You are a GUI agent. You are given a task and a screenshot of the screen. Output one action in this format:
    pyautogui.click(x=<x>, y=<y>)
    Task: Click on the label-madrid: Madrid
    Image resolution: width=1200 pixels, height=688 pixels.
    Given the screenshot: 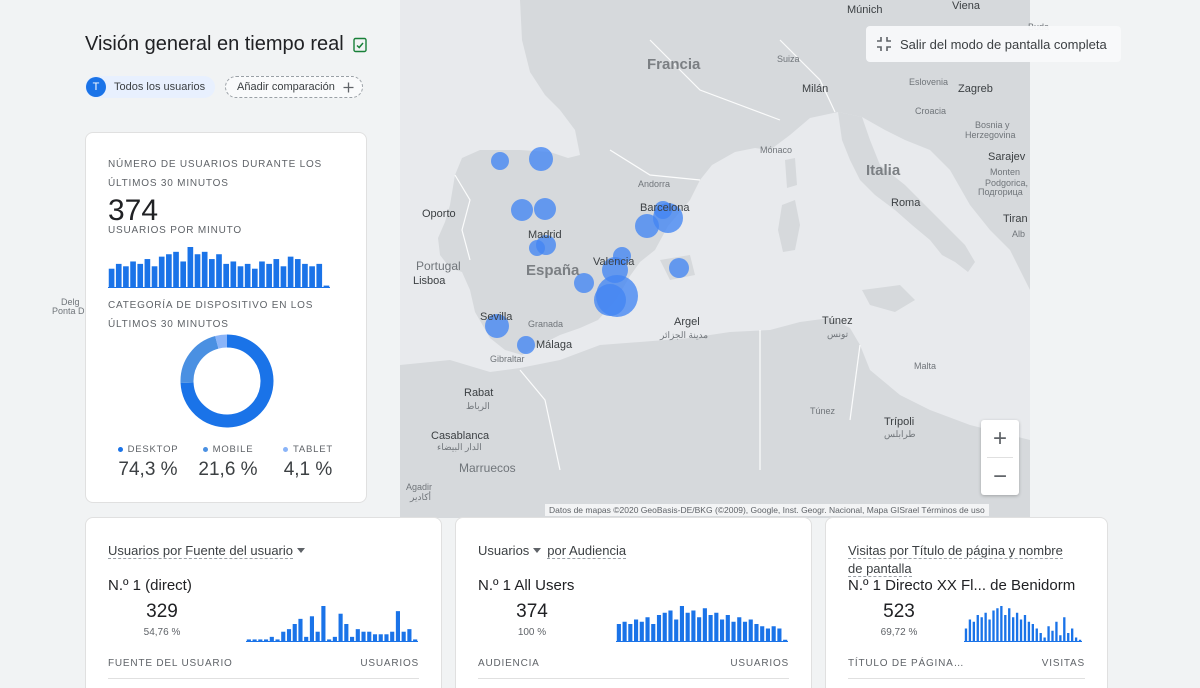 What is the action you would take?
    pyautogui.click(x=545, y=235)
    